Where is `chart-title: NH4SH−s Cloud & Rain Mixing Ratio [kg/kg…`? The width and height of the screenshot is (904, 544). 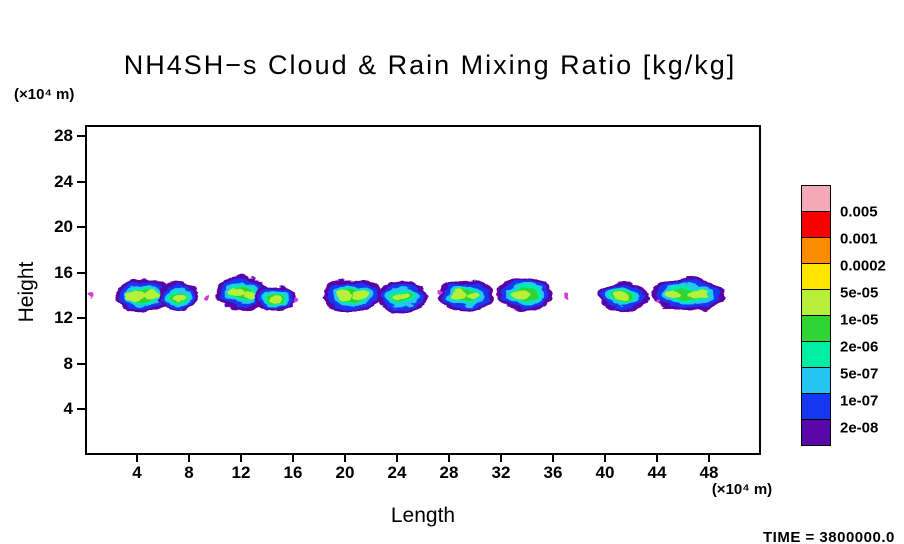 chart-title: NH4SH−s Cloud & Rain Mixing Ratio [kg/kg… is located at coordinates (430, 65).